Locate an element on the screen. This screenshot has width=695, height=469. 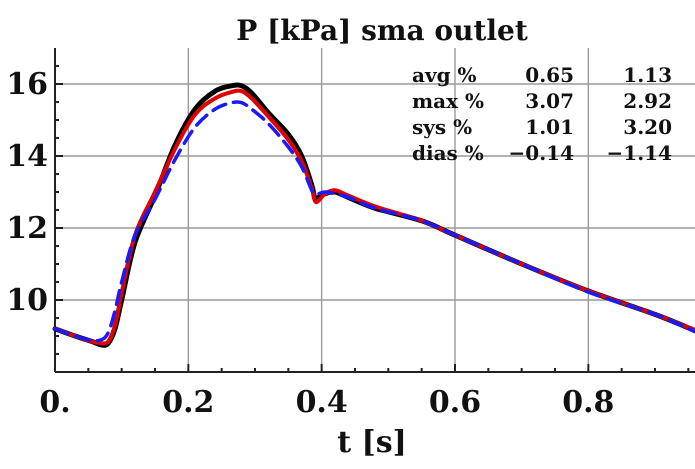
stat-value-1: 1.01 is located at coordinates (549, 127).